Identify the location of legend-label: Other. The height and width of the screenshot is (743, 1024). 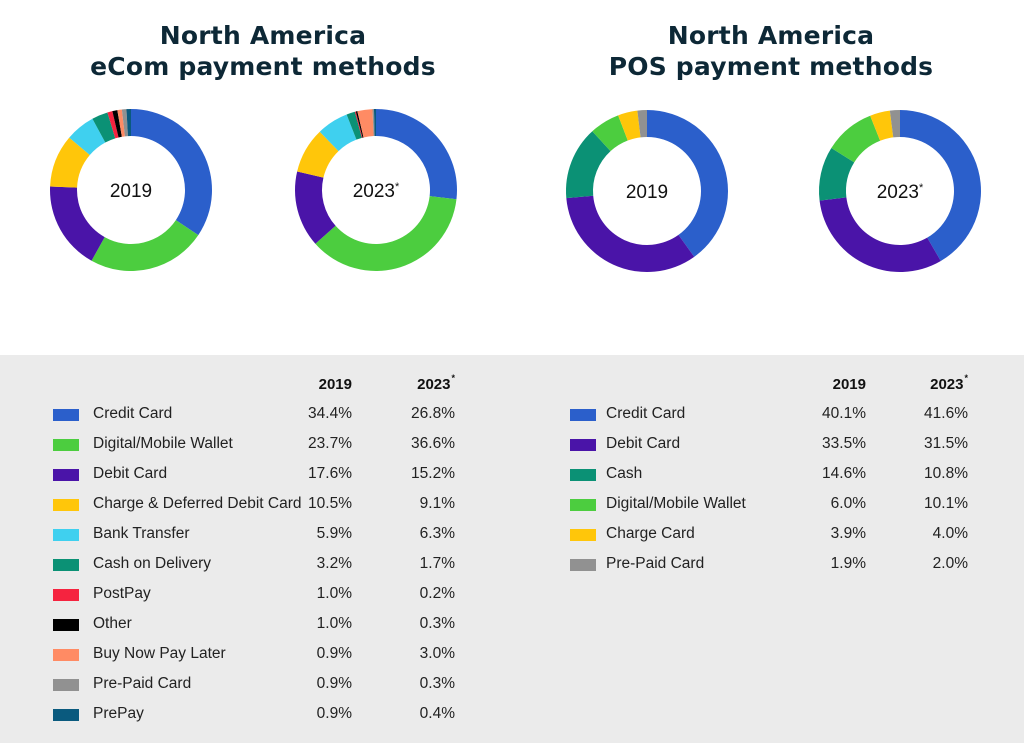
(112, 623).